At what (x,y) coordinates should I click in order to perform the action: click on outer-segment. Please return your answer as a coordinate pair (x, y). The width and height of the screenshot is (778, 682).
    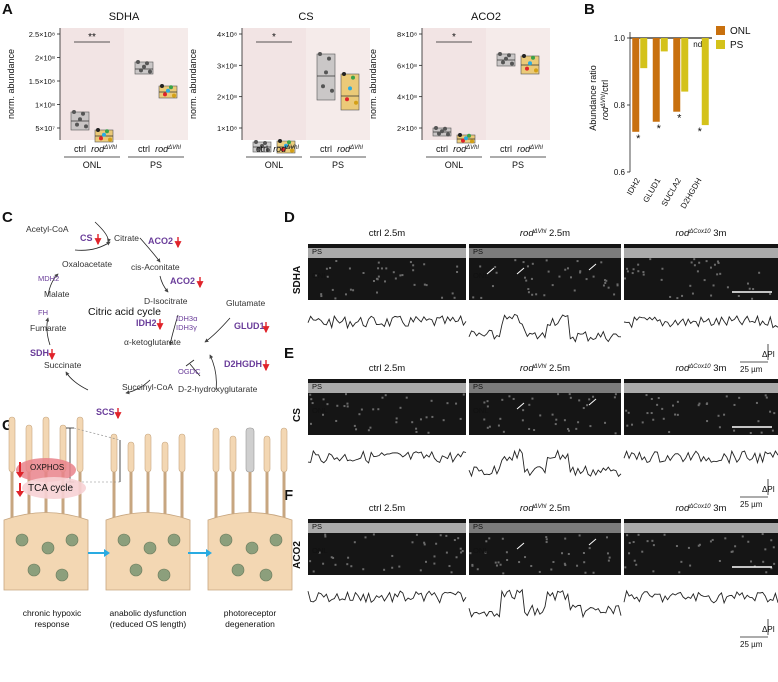
    Looking at the image, I should click on (216, 450).